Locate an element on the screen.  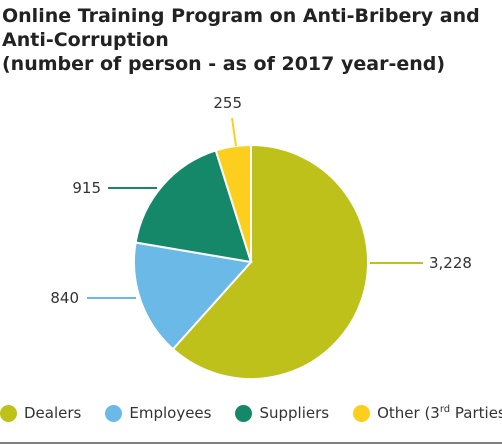
legend-label-other-main: Other (3 is located at coordinates (408, 413).